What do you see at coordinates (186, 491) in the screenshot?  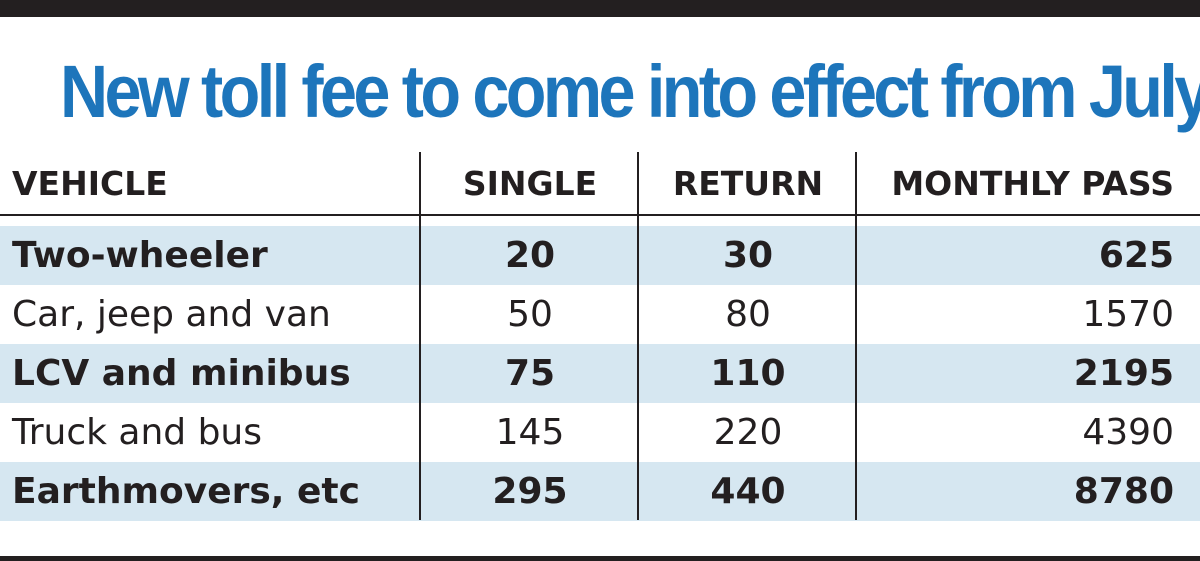 I see `vehicle-cell: Earthmovers, etc` at bounding box center [186, 491].